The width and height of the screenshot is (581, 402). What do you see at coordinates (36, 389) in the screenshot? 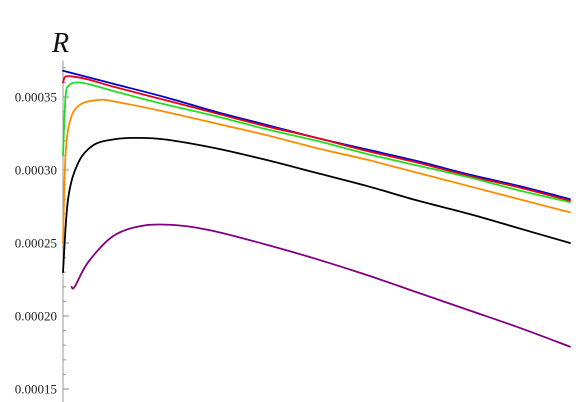
I see `y-tick-label: 0.00015` at bounding box center [36, 389].